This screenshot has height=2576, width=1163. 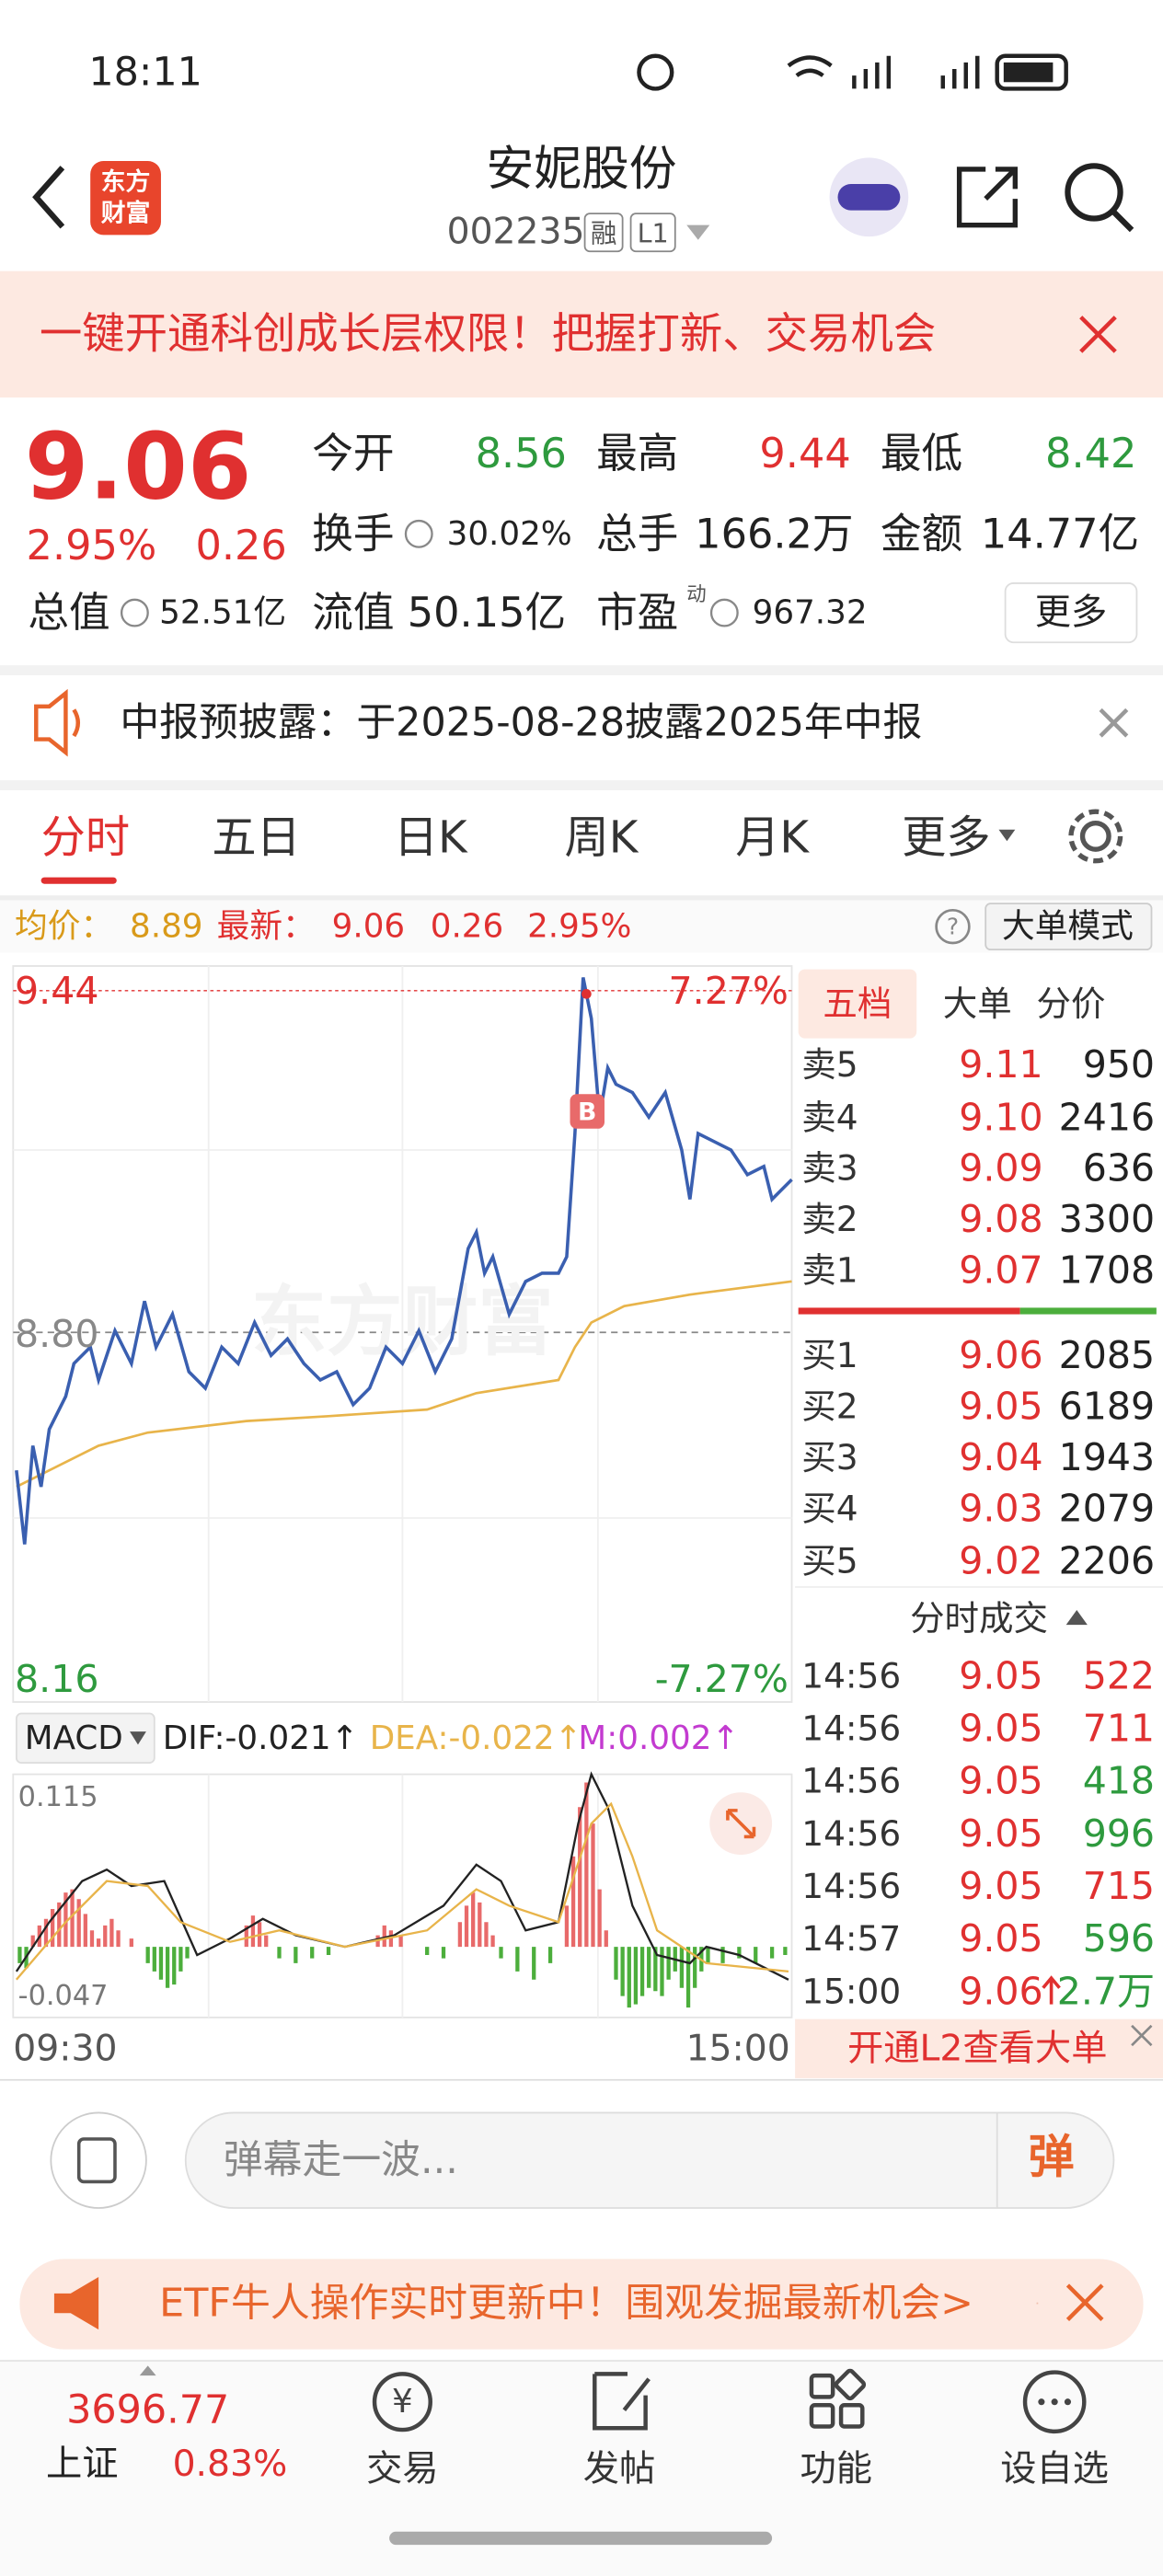 I want to click on book-volume: 1708, so click(x=1107, y=1270).